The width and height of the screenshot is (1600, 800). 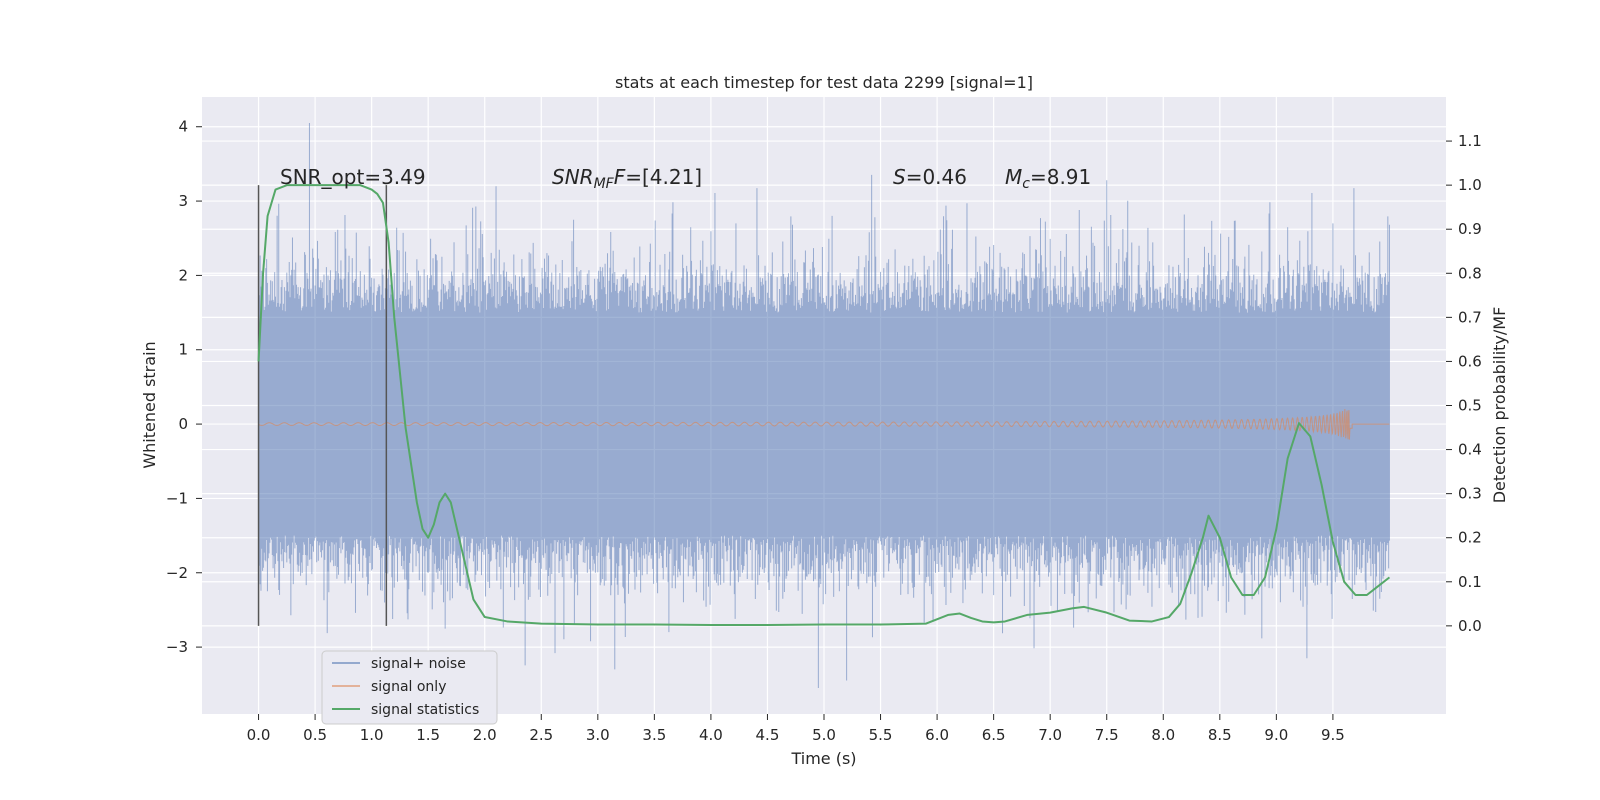 What do you see at coordinates (1464, 383) in the screenshot?
I see `y2-axis-ticks: 1.1 1.0 0.9 0.8 0.7 0.6 0.5 0.4 0.3 0.2 0.1 0.0` at bounding box center [1464, 383].